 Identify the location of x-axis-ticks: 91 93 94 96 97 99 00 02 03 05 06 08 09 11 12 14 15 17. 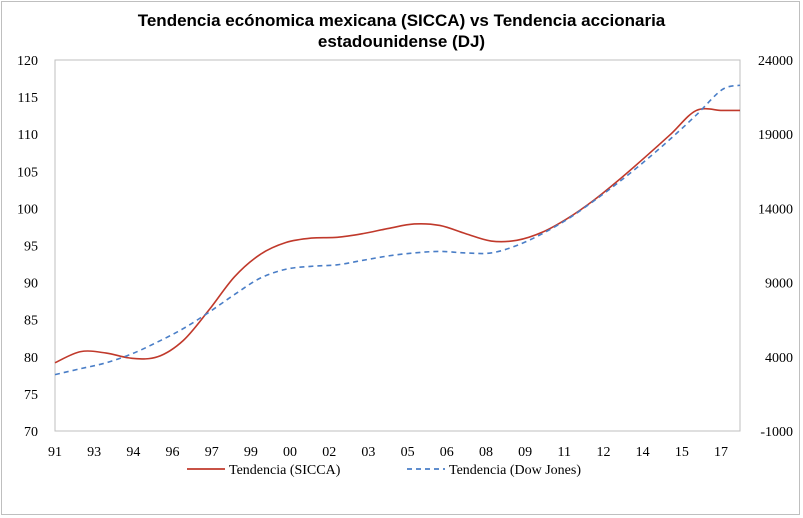
(388, 452).